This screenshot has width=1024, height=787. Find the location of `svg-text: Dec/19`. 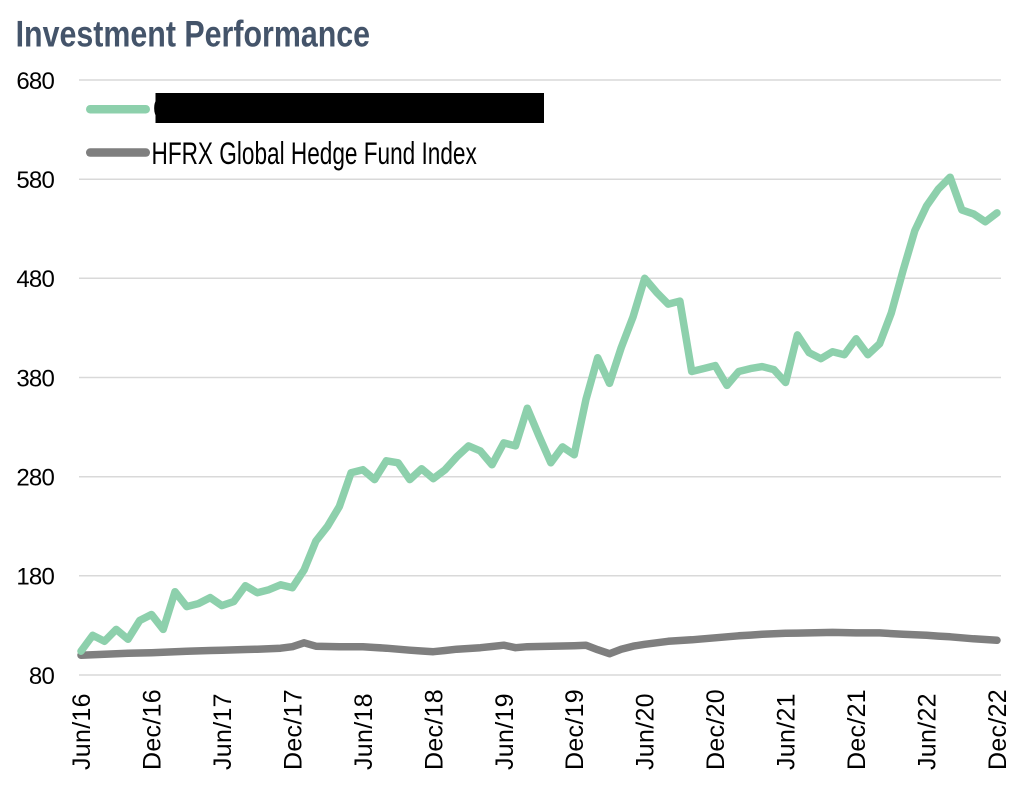

svg-text: Dec/19 is located at coordinates (575, 729).